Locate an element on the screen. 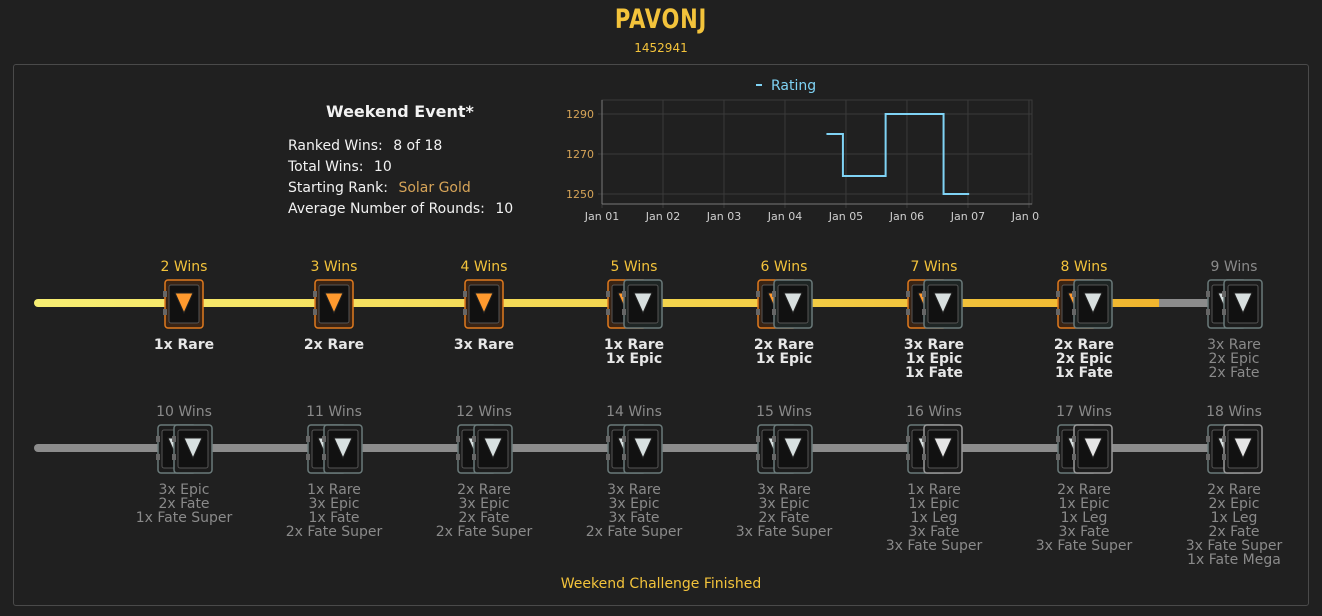 This screenshot has width=1322, height=616. reward-list: 1x Rare is located at coordinates (184, 345).